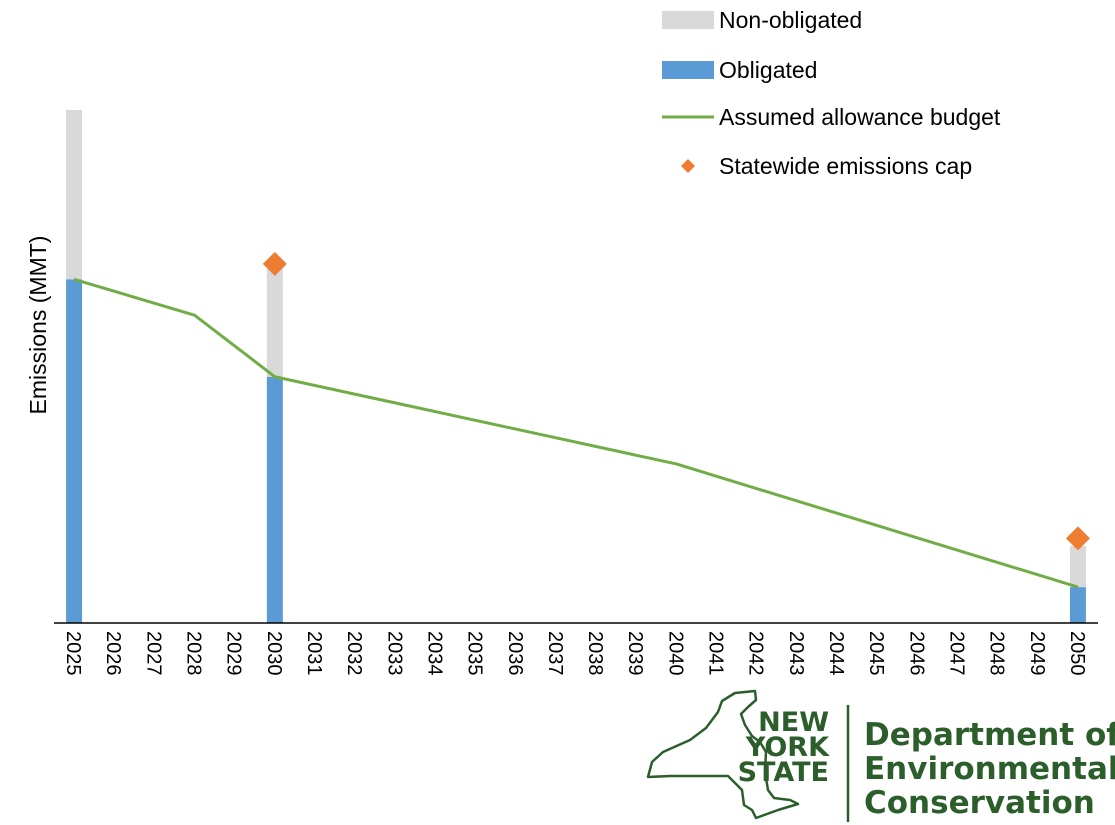  What do you see at coordinates (274, 499) in the screenshot?
I see `bar-obligated-2030` at bounding box center [274, 499].